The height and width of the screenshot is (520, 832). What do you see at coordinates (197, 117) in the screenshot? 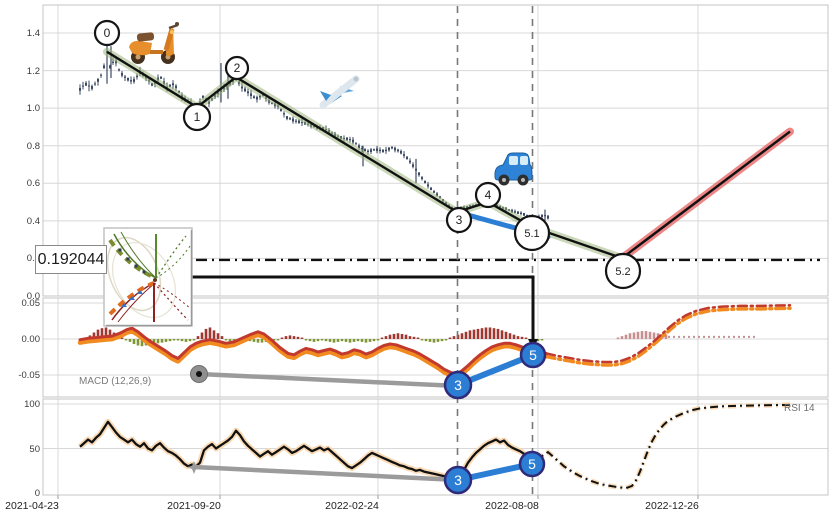
I see `svg-text: 1` at bounding box center [197, 117].